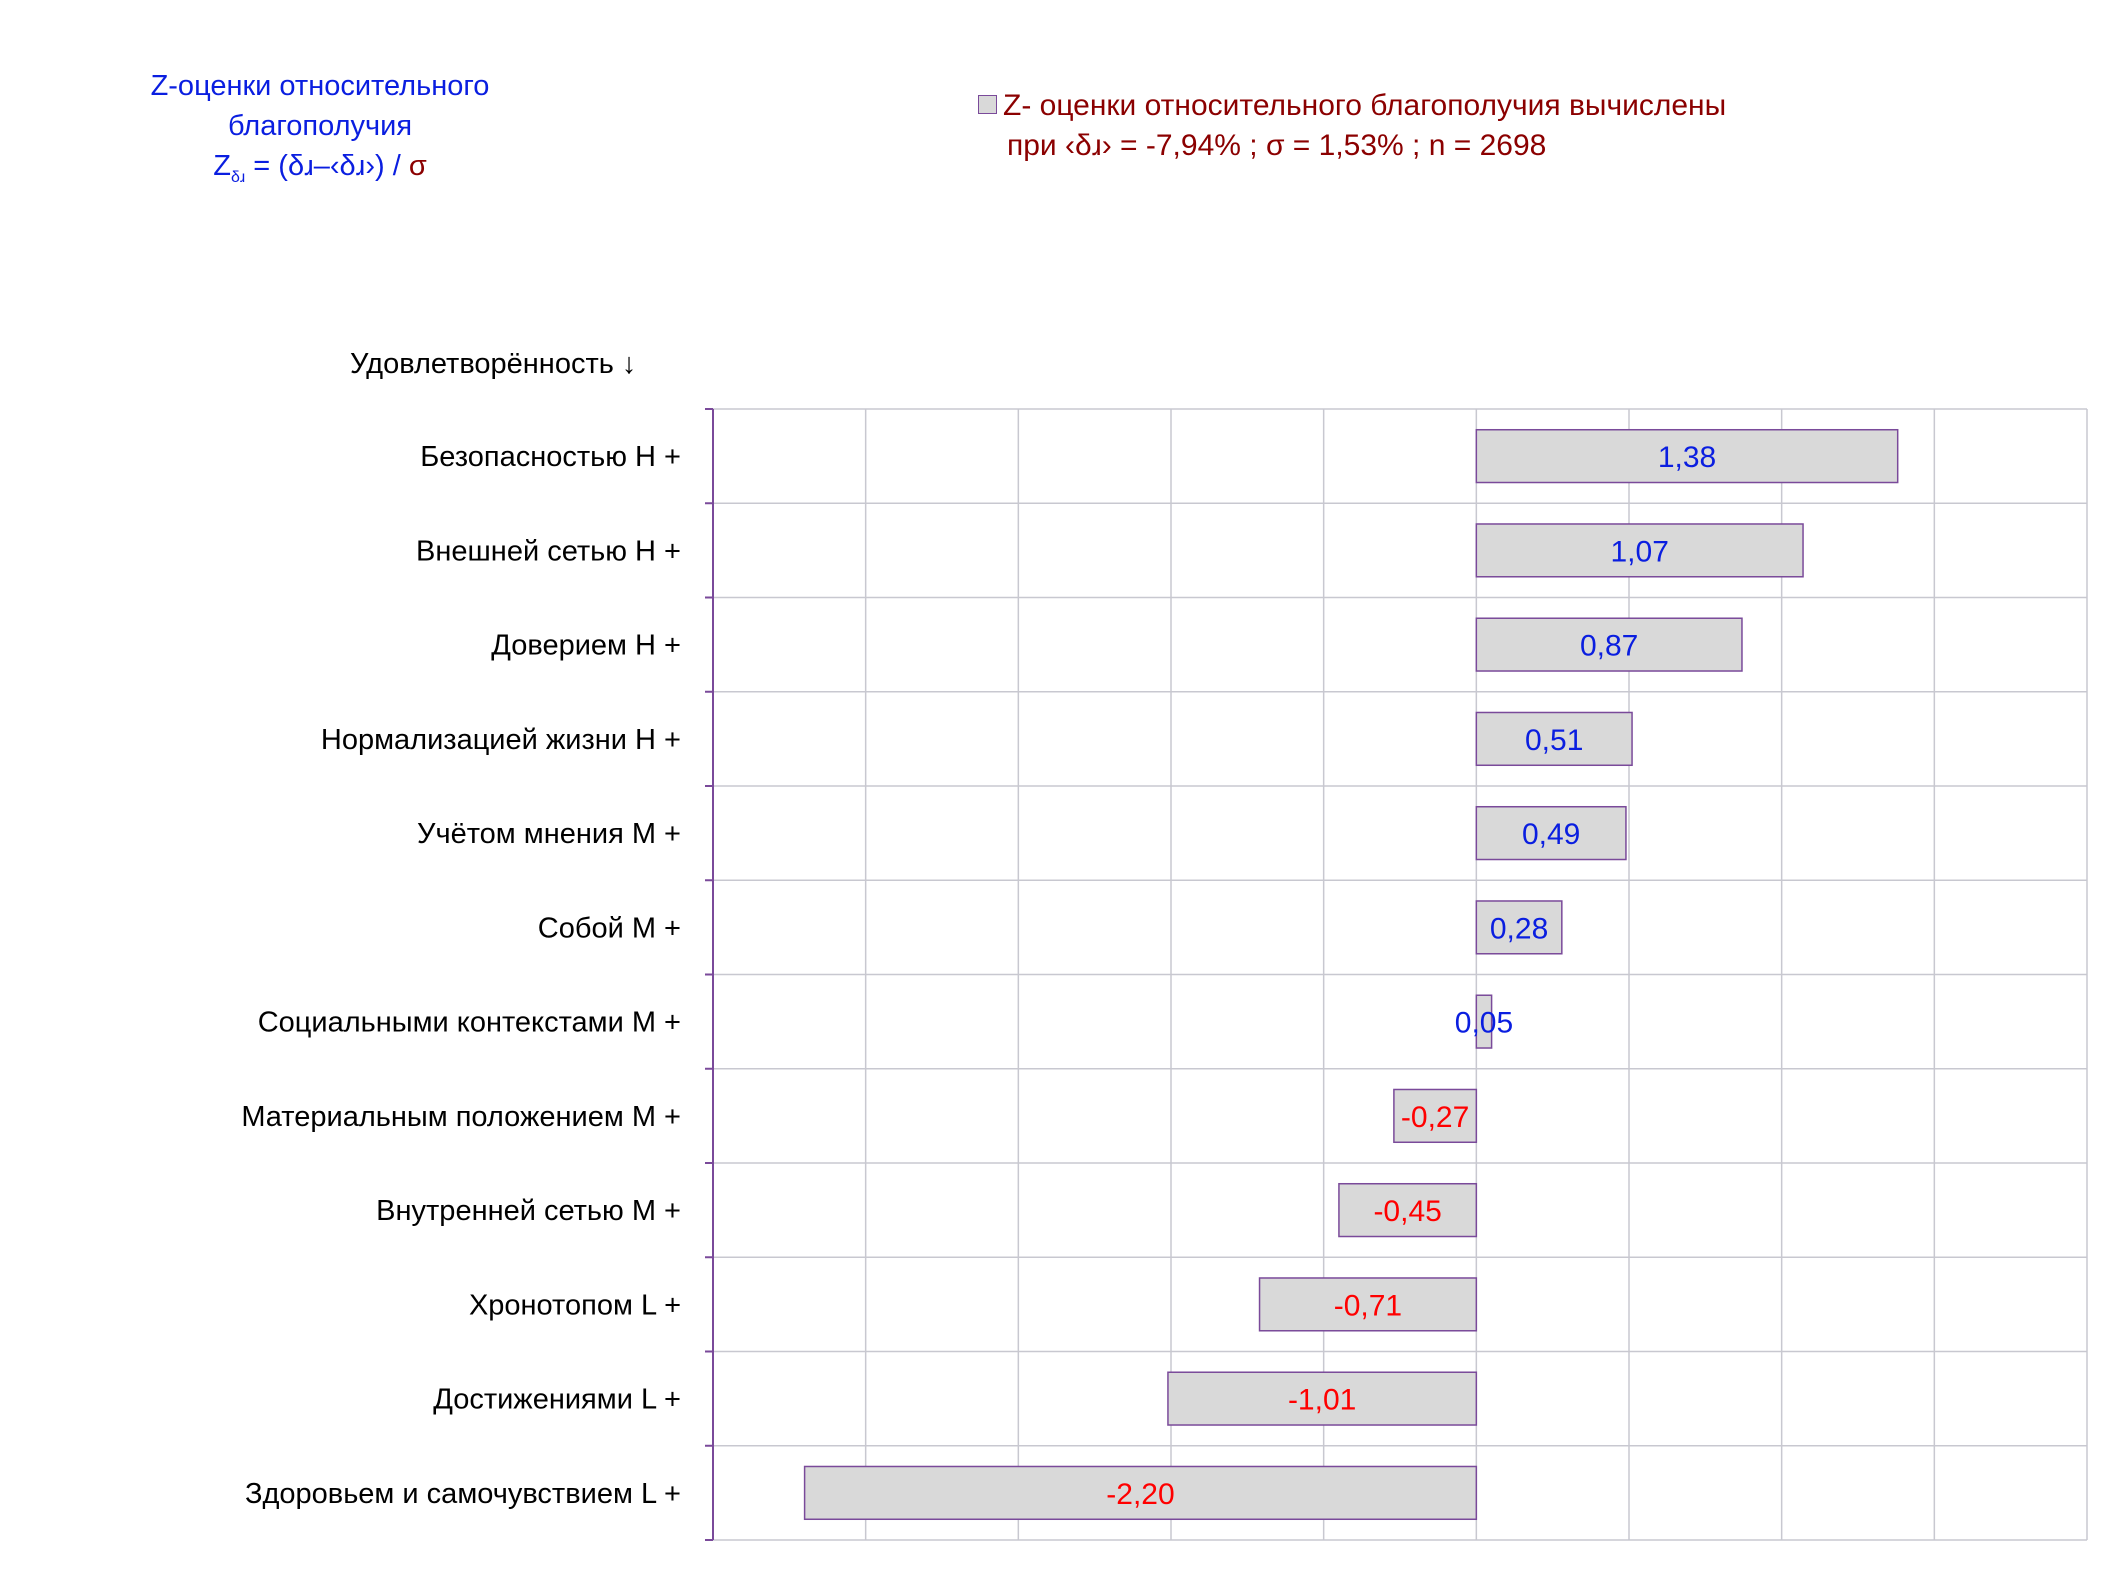 The image size is (2126, 1595). I want to click on data-label: -0,45, so click(1407, 1211).